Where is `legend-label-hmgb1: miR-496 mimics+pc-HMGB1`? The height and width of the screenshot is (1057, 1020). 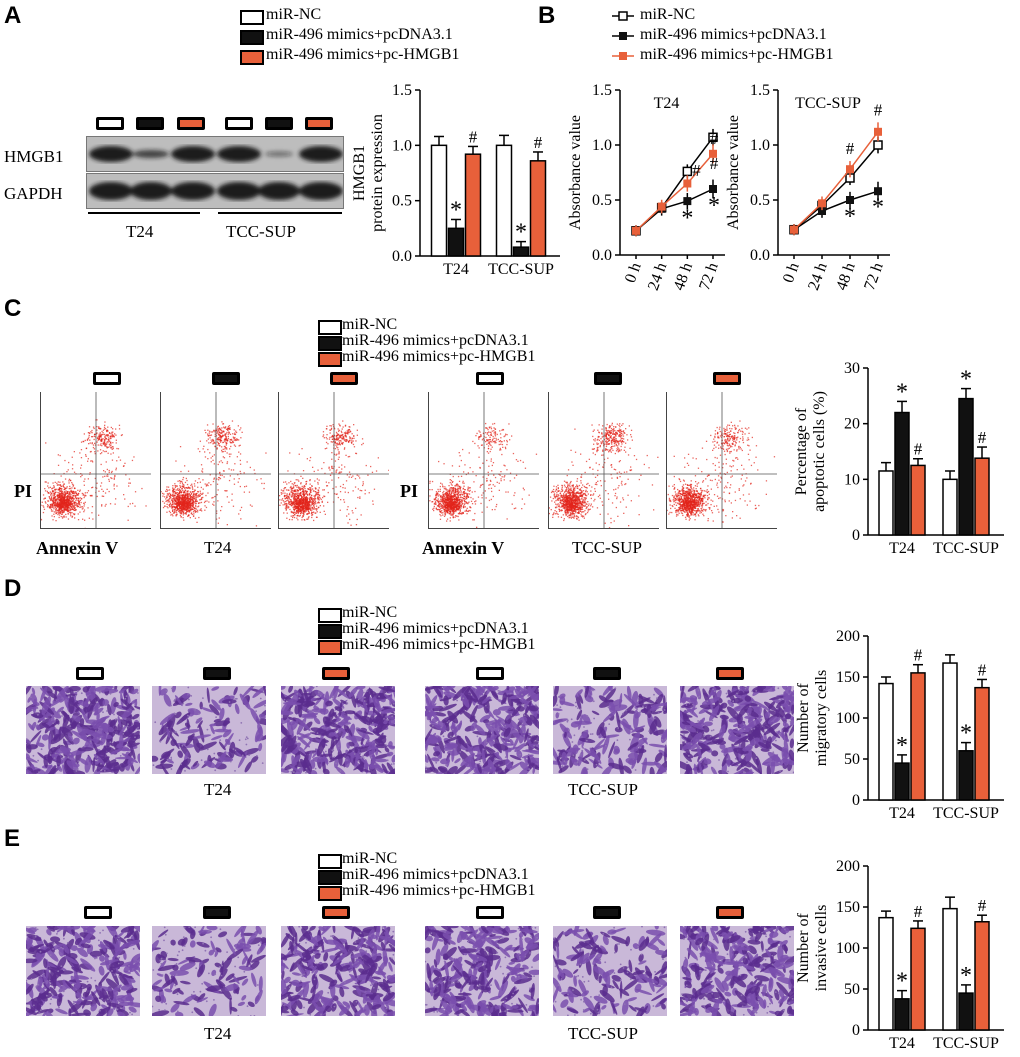
legend-label-hmgb1: miR-496 mimics+pc-HMGB1 is located at coordinates (363, 54).